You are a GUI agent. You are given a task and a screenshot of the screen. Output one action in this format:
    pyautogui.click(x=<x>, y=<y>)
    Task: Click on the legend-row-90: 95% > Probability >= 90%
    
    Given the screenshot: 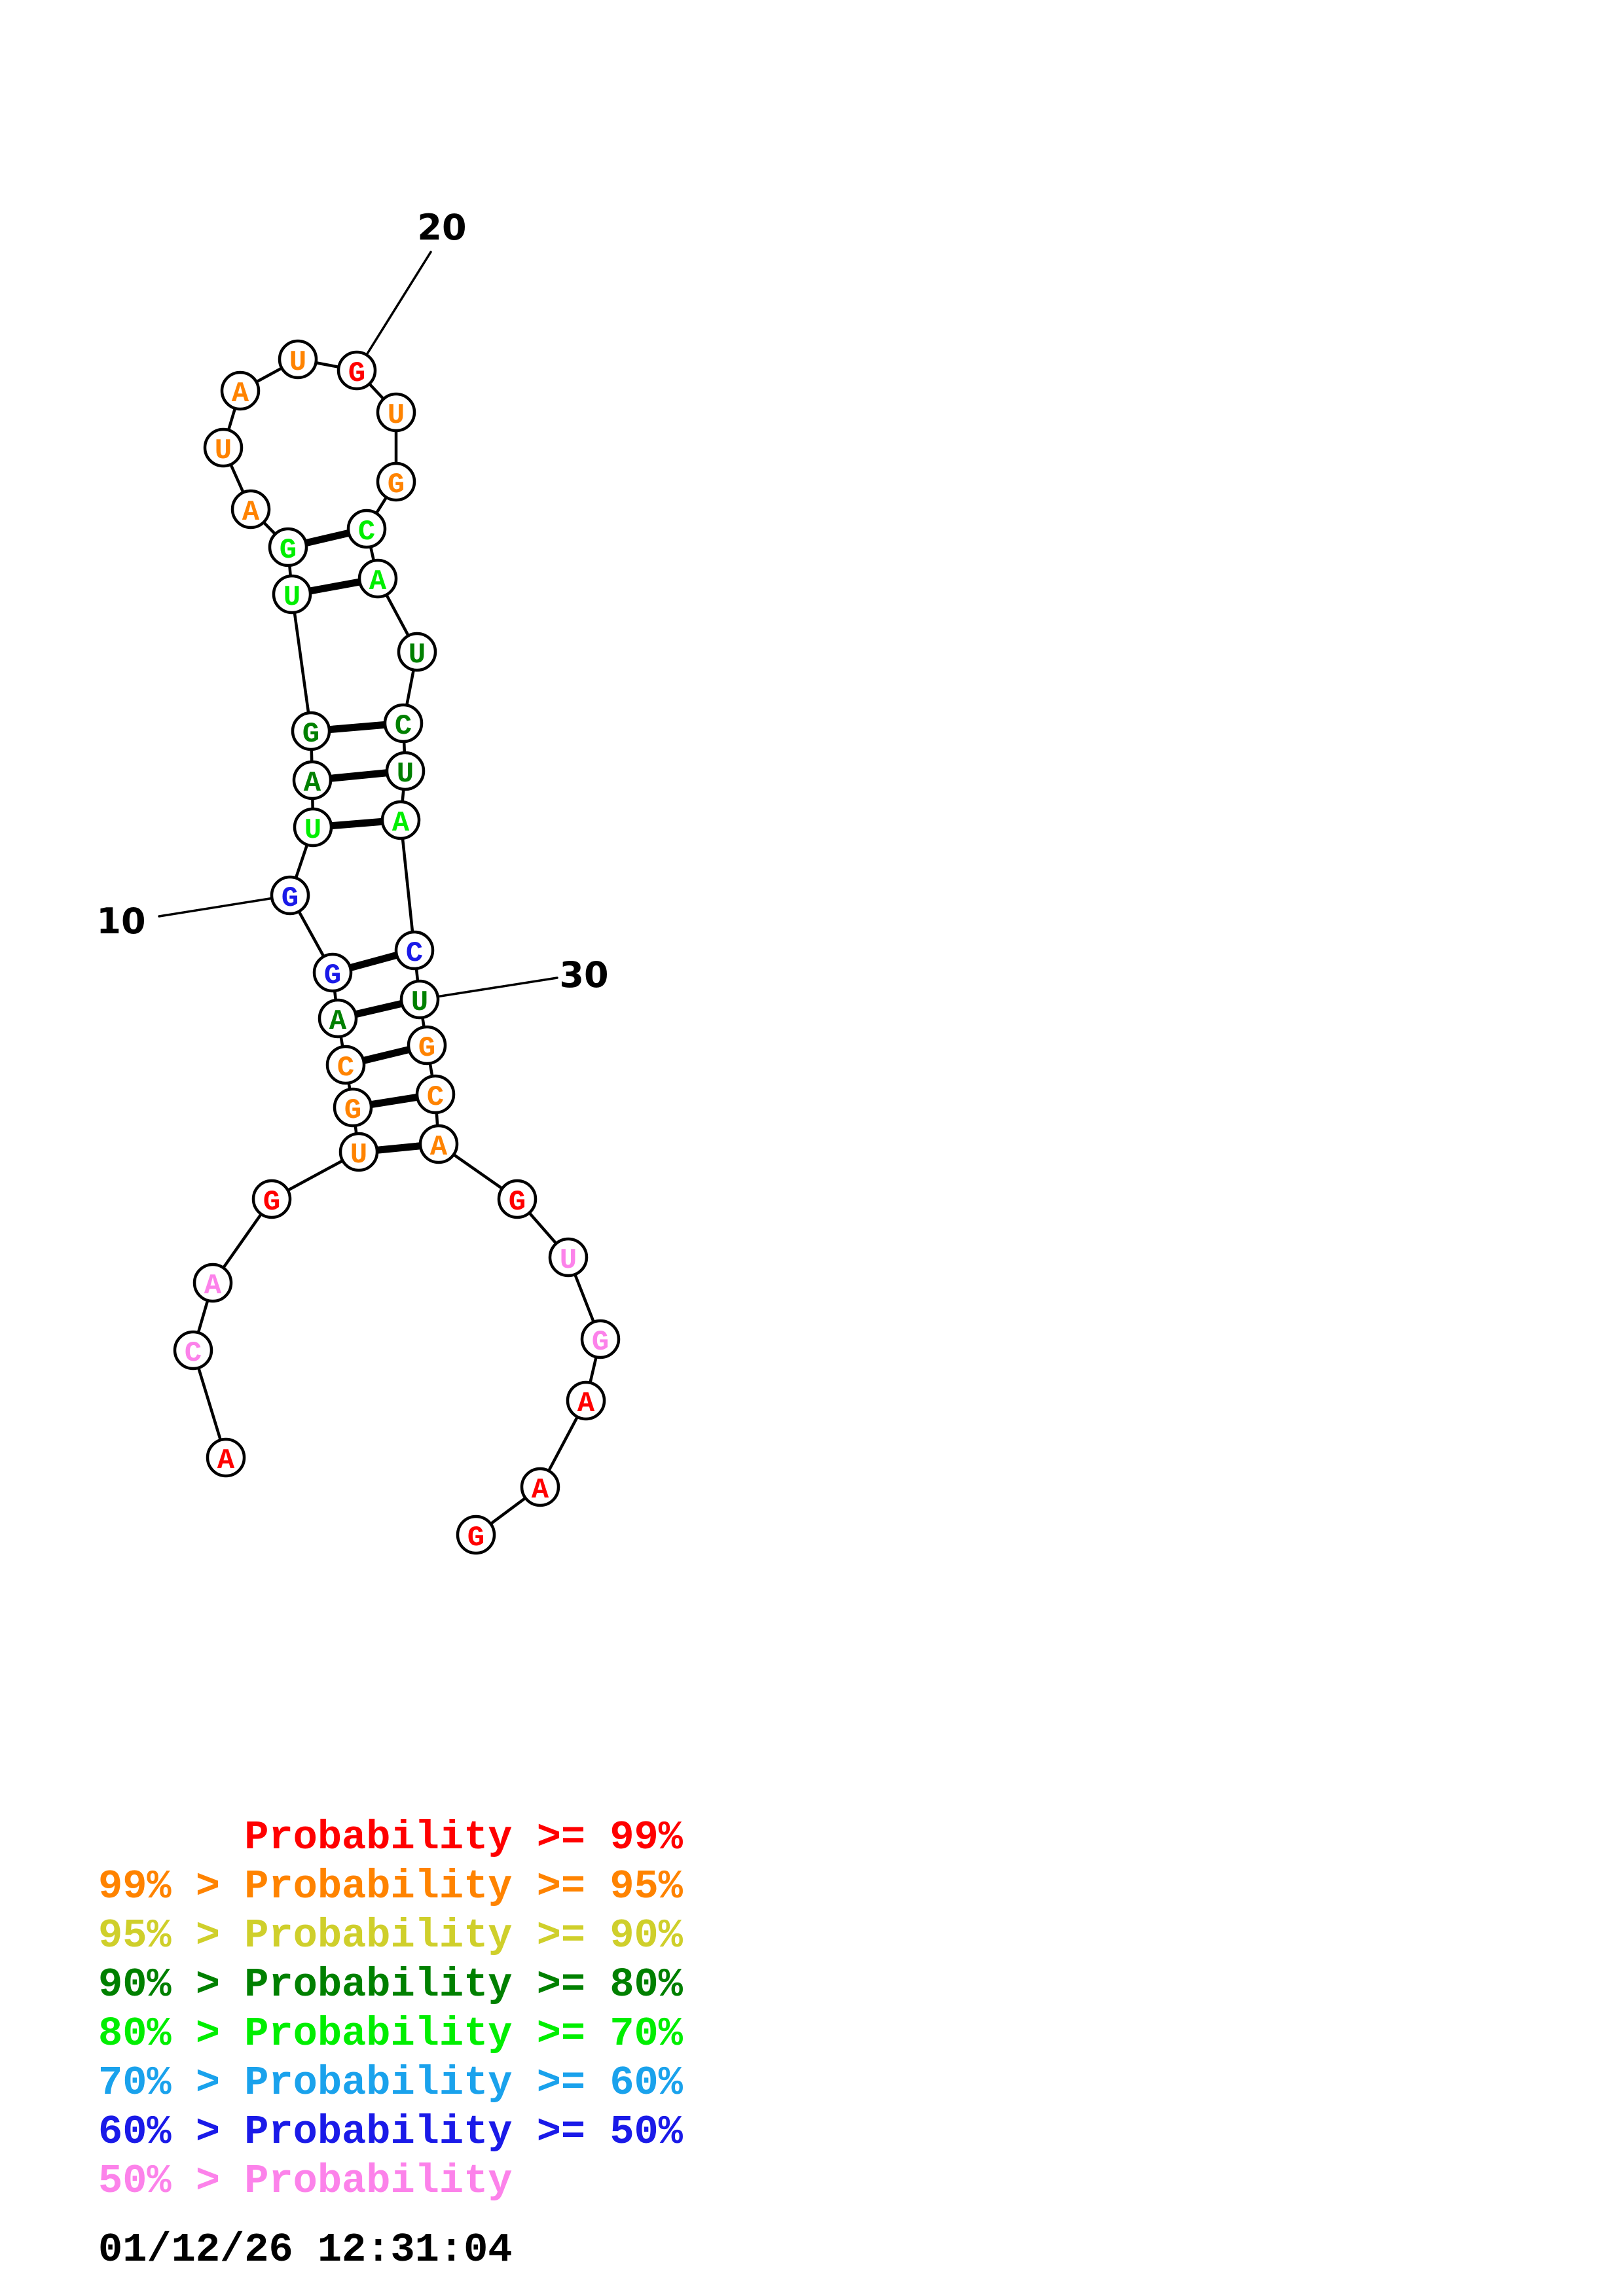 What is the action you would take?
    pyautogui.click(x=390, y=1935)
    